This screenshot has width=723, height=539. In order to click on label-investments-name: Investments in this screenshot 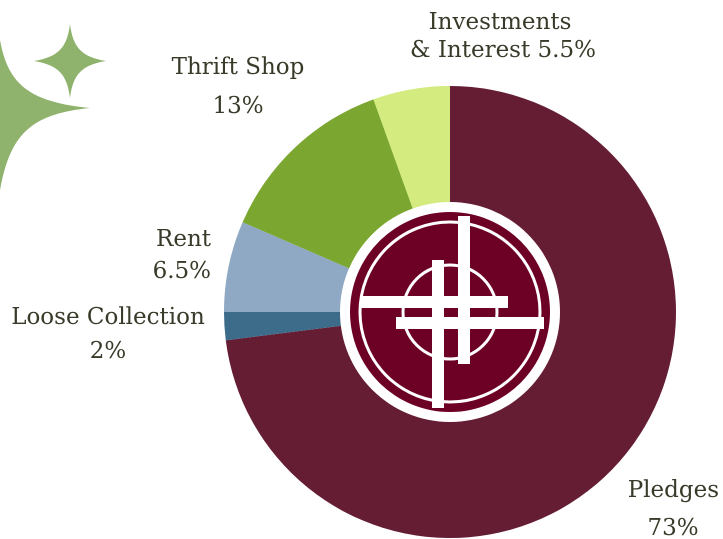, I will do `click(500, 22)`.